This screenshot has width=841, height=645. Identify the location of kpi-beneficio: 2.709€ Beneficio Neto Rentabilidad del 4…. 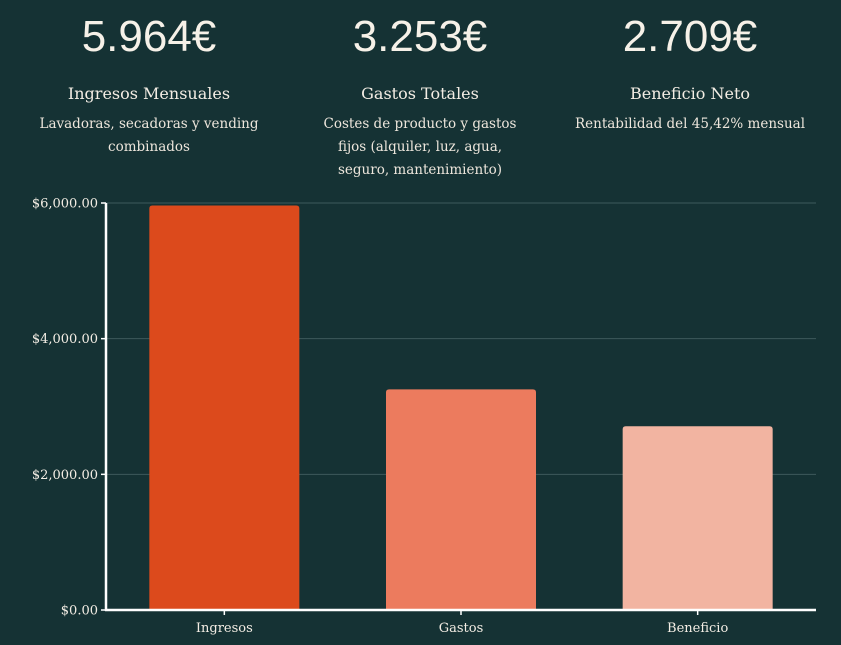
(690, 74).